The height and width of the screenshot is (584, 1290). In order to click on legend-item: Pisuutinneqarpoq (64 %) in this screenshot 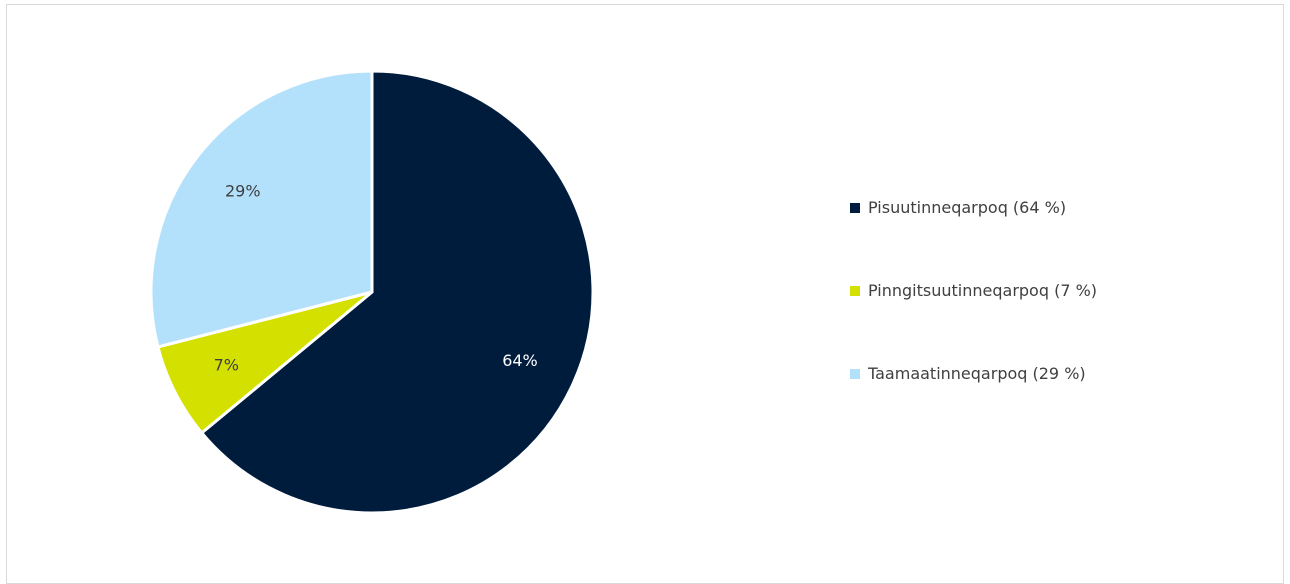, I will do `click(973, 238)`.